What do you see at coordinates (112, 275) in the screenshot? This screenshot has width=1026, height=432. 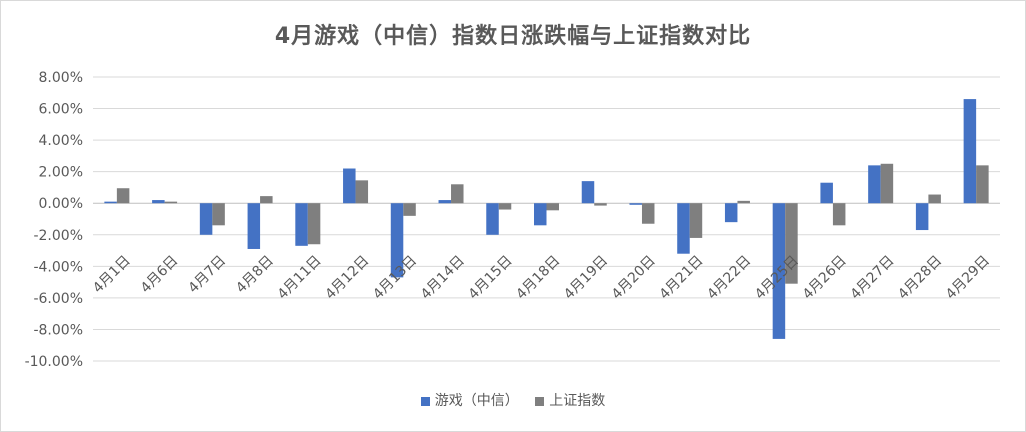 I see `x-tick-label: 4月1日` at bounding box center [112, 275].